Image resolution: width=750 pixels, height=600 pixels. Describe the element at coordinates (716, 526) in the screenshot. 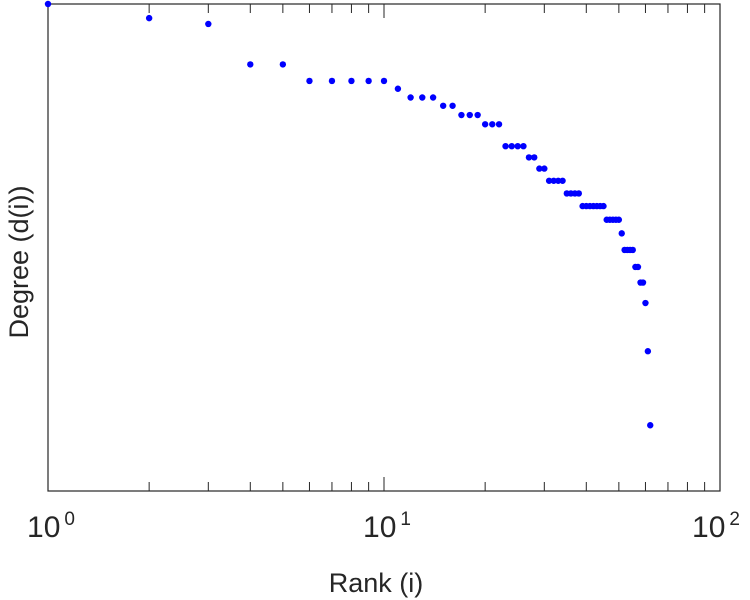

I see `x-tick-label: 10 2` at that location.